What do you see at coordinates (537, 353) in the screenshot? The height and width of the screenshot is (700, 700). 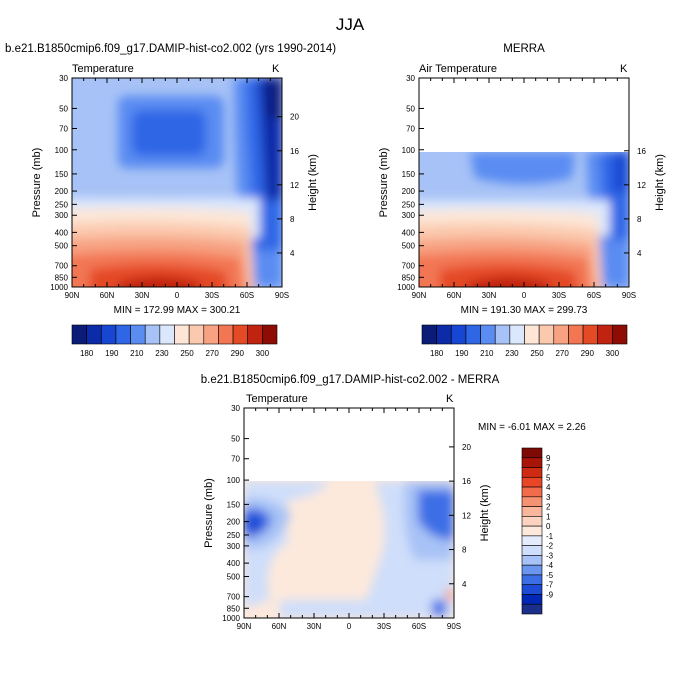 I see `obs-colorbar-label: 250` at bounding box center [537, 353].